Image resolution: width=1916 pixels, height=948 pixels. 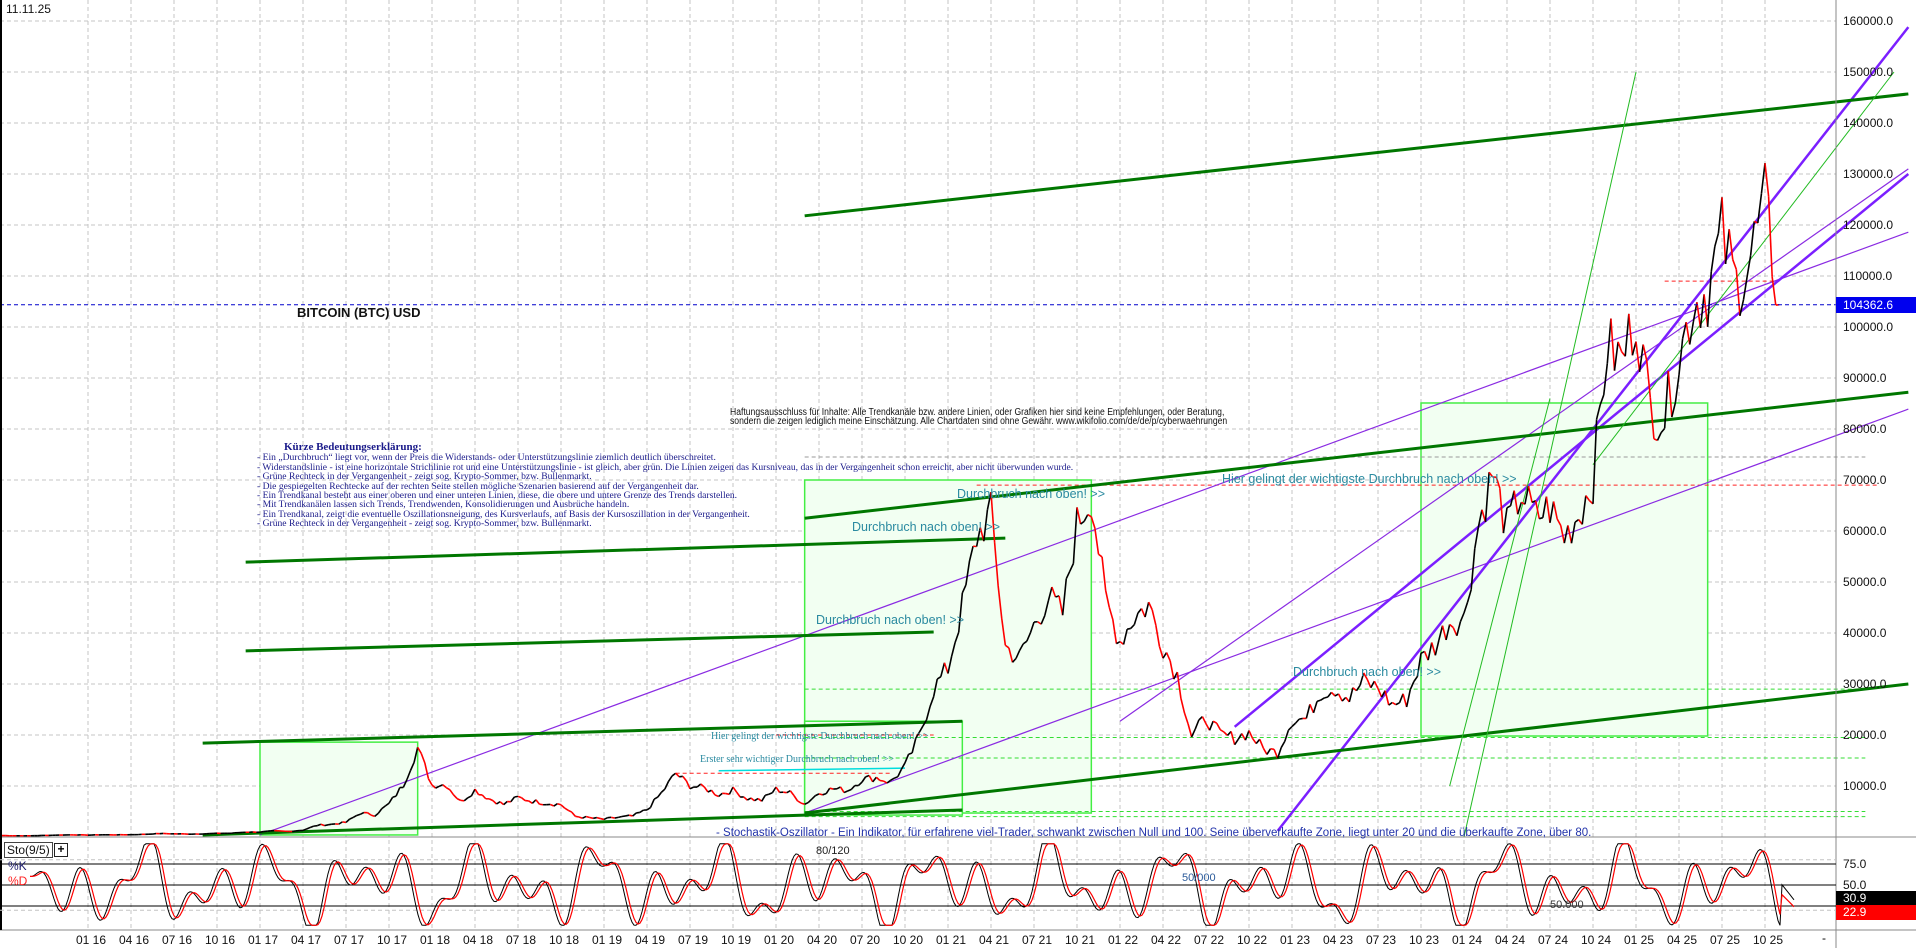 I want to click on y-tick-label: 160000.0, so click(x=1868, y=21).